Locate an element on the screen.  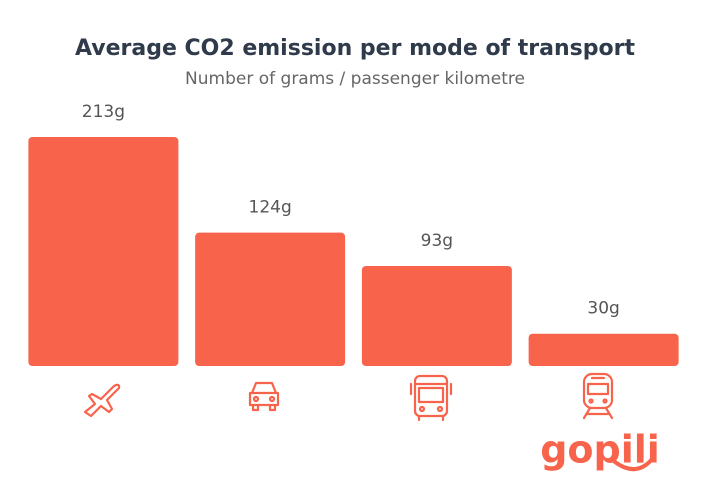
train-icon is located at coordinates (598, 396).